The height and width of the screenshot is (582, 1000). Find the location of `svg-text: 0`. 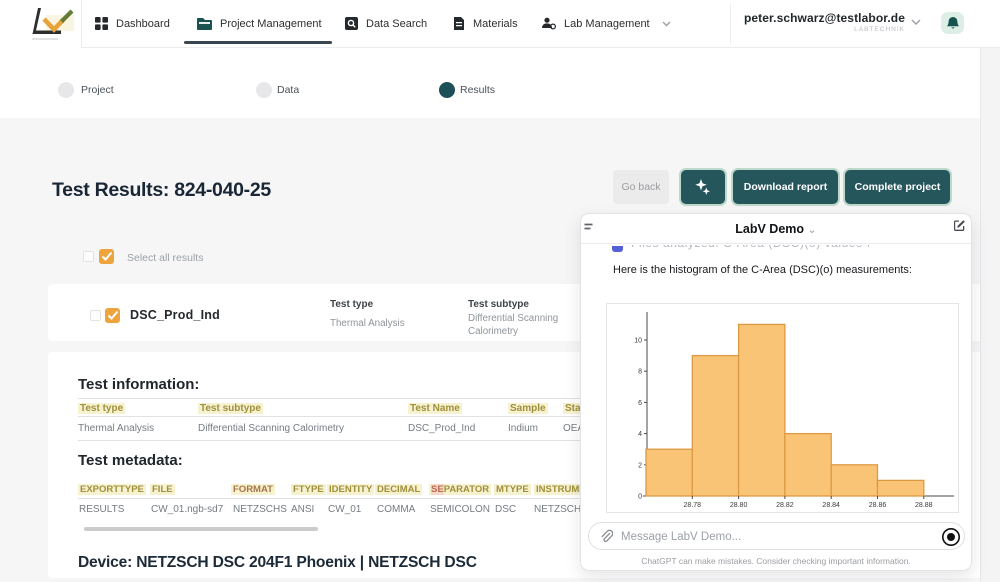

svg-text: 0 is located at coordinates (640, 497).